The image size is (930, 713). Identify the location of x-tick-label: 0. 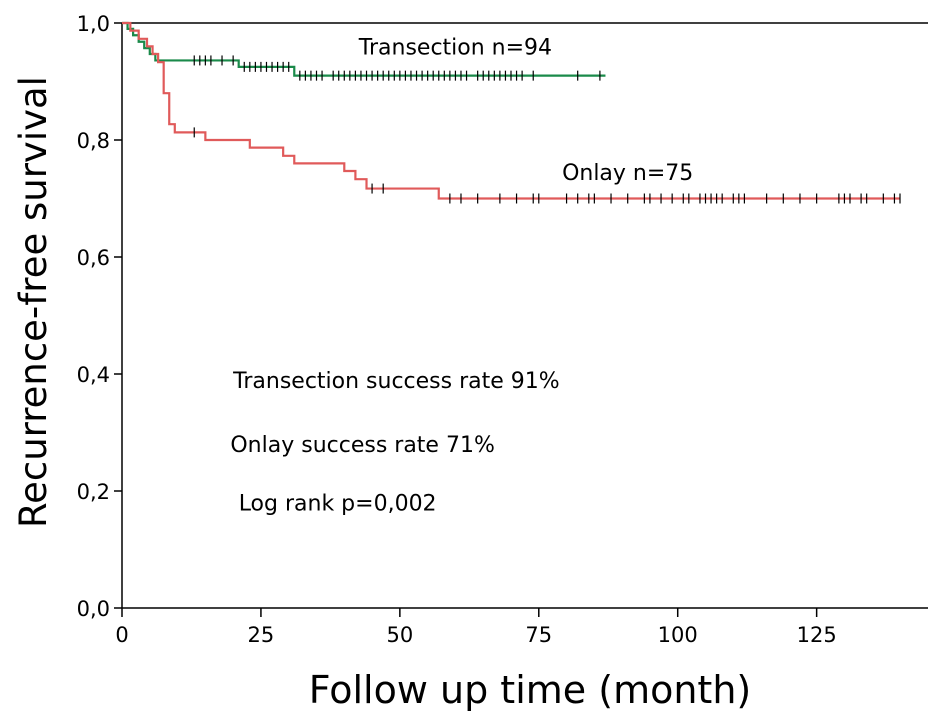
(121, 635).